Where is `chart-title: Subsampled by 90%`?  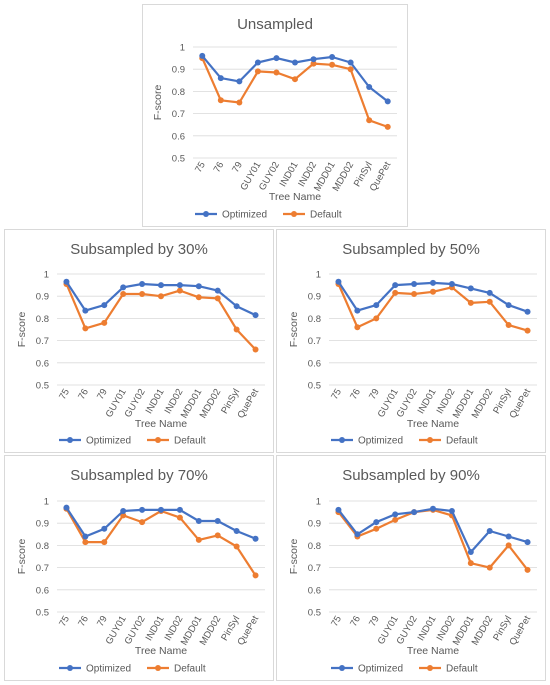
chart-title: Subsampled by 90% is located at coordinates (411, 475).